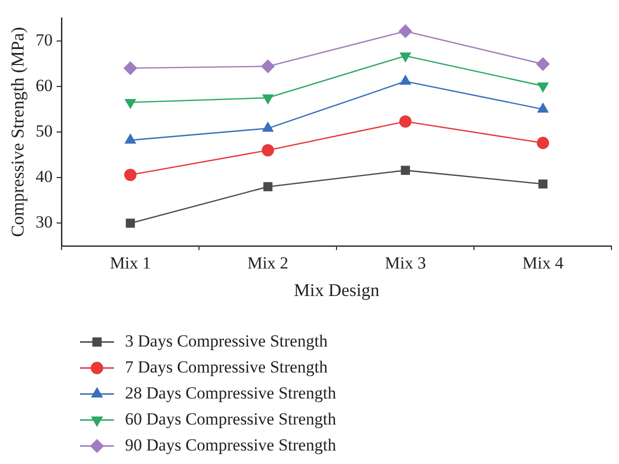 The height and width of the screenshot is (464, 619). Describe the element at coordinates (231, 418) in the screenshot. I see `legend-label: 60 Days Compressive Strength` at that location.